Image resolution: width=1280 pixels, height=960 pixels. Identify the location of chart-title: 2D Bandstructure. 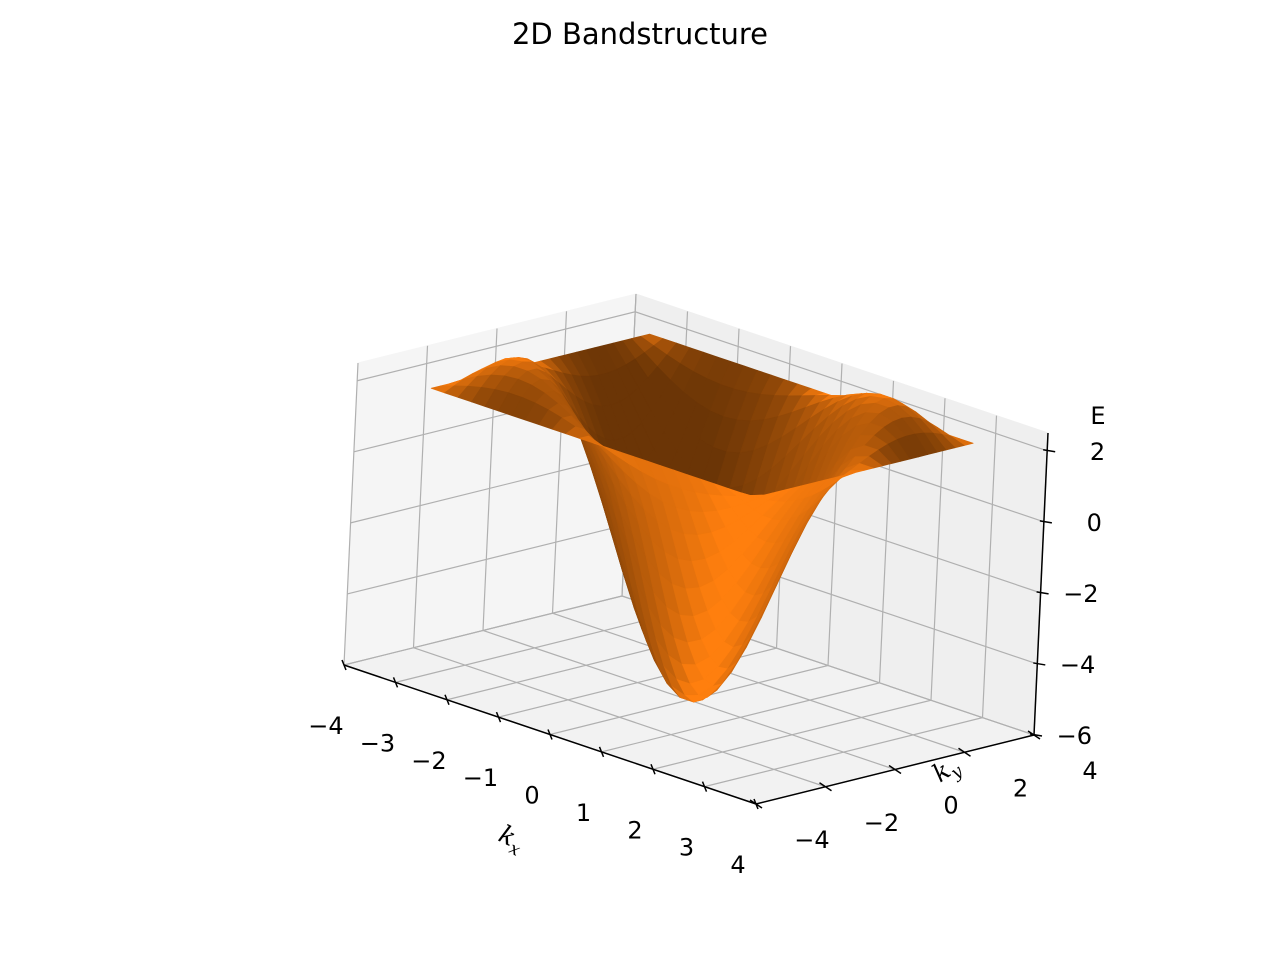
(640, 34).